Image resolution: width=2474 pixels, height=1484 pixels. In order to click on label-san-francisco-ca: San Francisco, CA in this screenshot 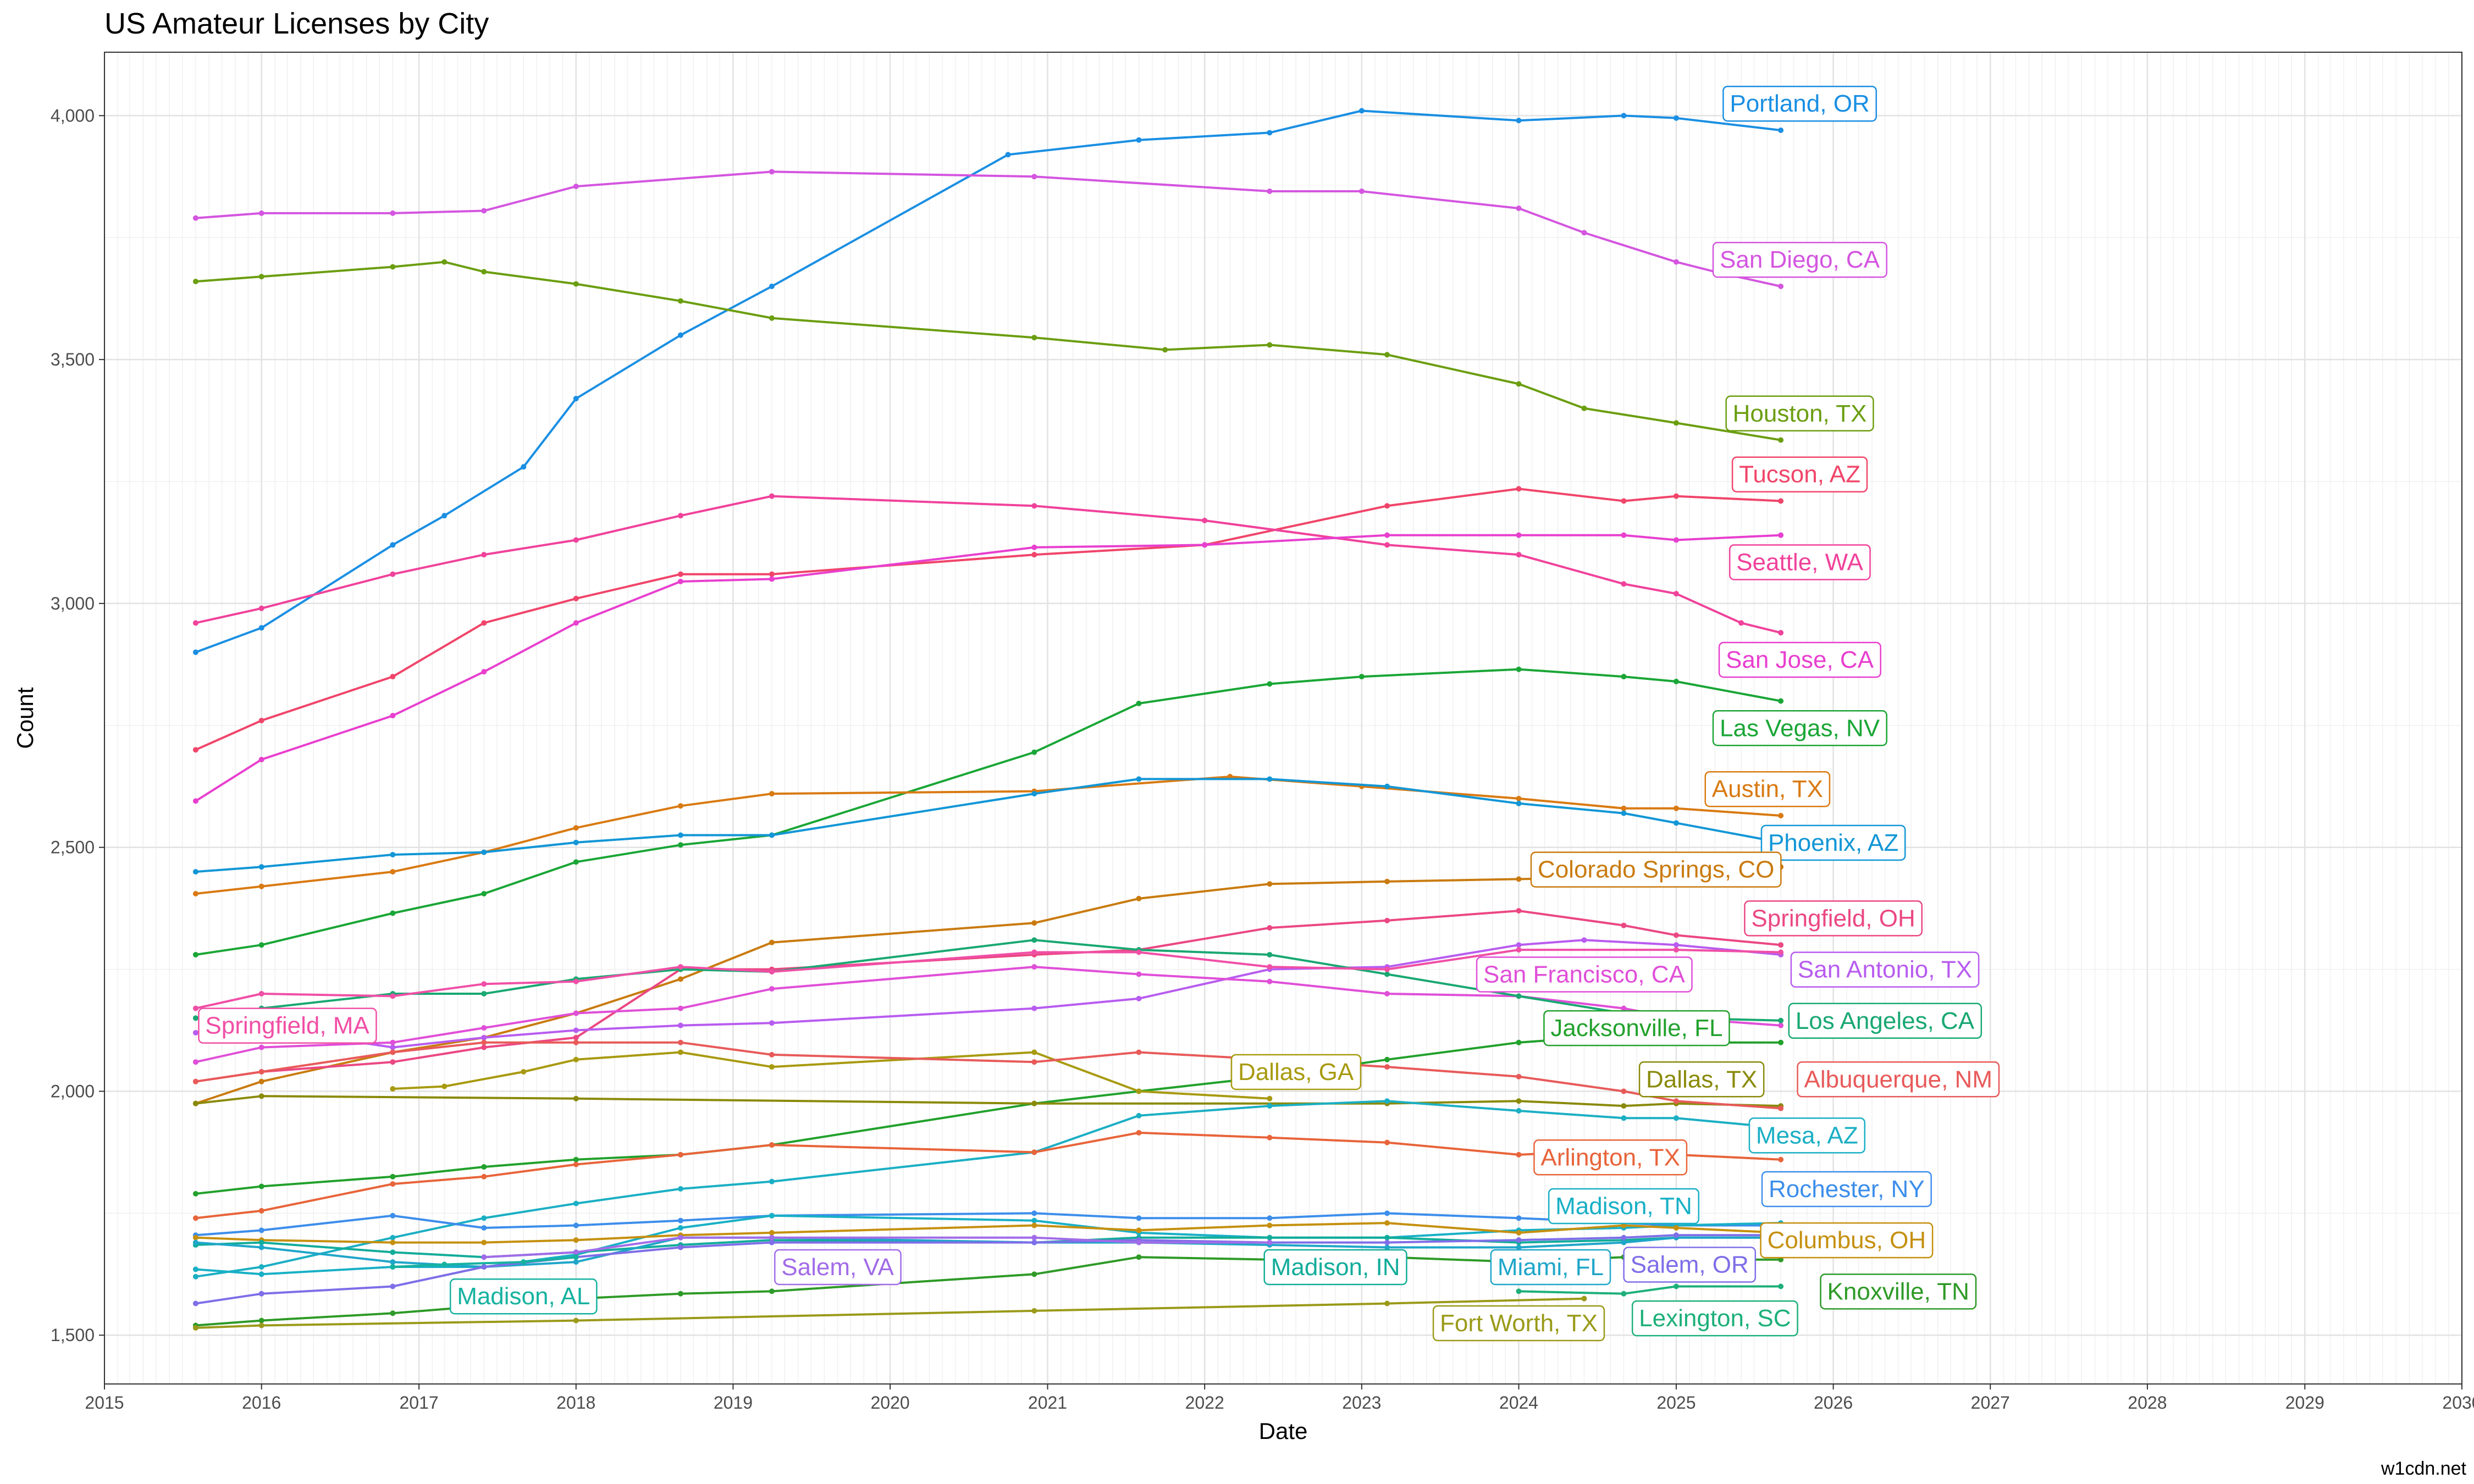, I will do `click(1585, 974)`.